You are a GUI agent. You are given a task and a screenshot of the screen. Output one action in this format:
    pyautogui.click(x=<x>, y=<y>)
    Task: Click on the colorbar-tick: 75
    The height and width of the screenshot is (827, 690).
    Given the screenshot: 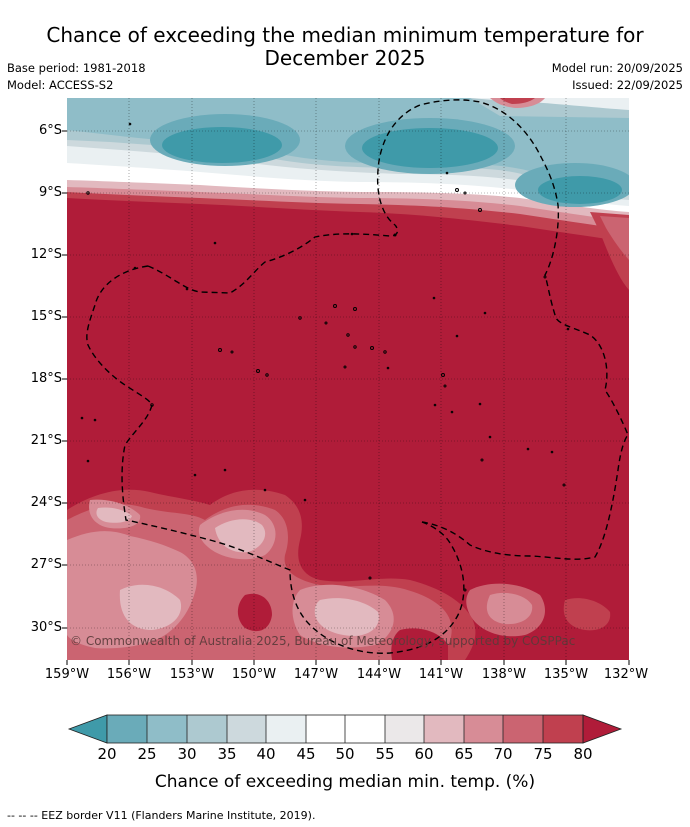 What is the action you would take?
    pyautogui.click(x=543, y=754)
    